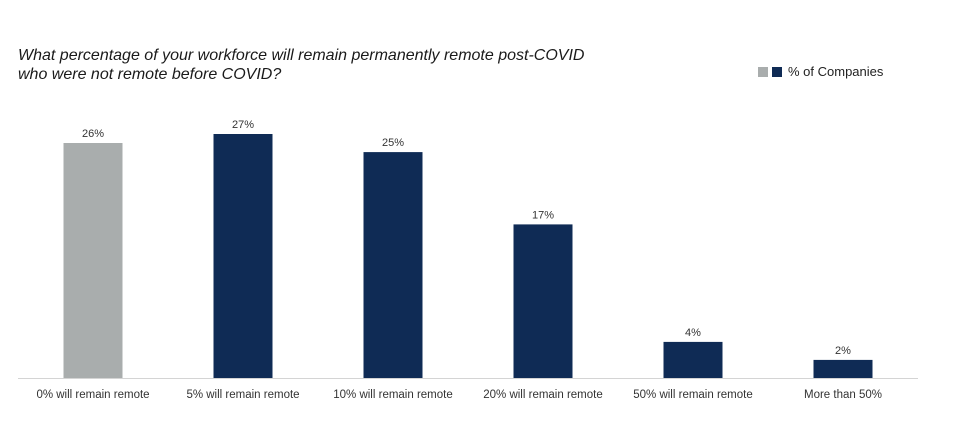  I want to click on x-tick-label: 20% will remain remote, so click(543, 395).